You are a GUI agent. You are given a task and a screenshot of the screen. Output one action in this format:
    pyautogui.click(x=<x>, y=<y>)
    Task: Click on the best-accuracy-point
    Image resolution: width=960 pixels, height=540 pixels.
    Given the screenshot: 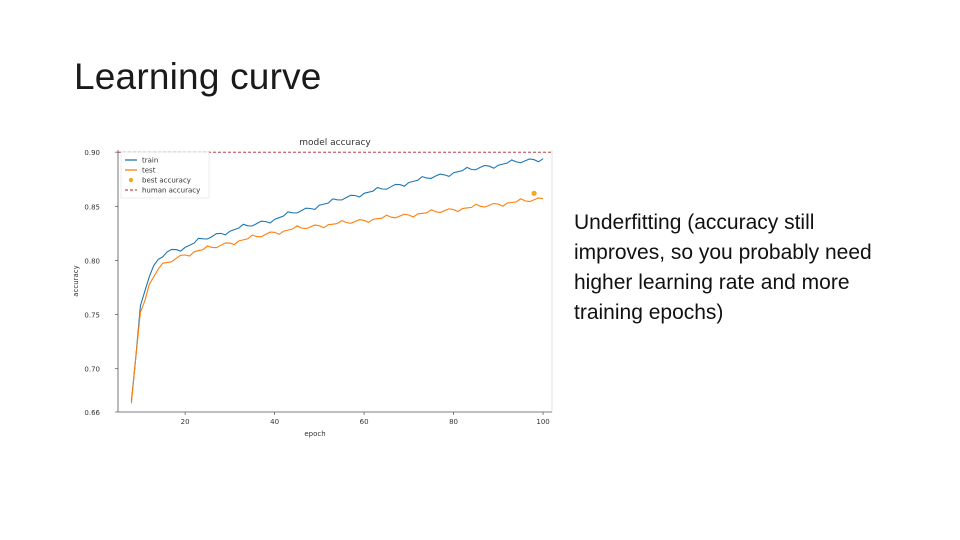 What is the action you would take?
    pyautogui.click(x=534, y=193)
    